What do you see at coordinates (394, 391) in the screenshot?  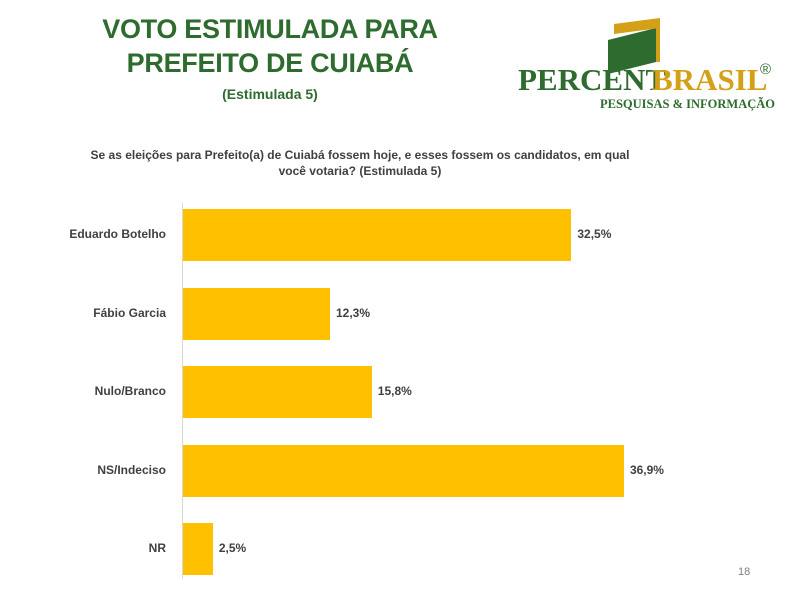 I see `data-label: 15,8%` at bounding box center [394, 391].